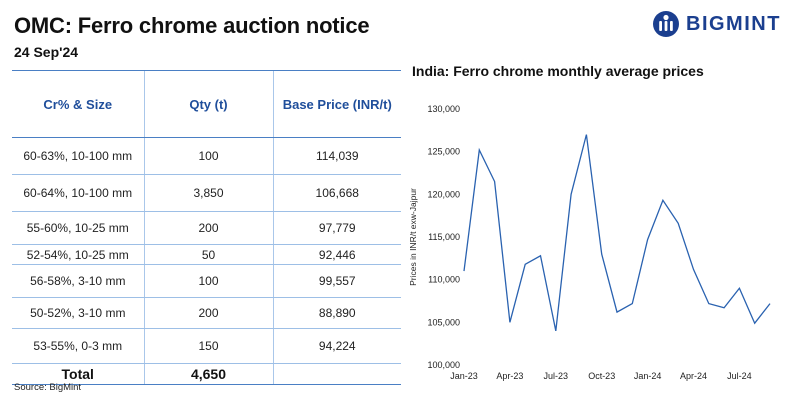  I want to click on total-price, so click(336, 374).